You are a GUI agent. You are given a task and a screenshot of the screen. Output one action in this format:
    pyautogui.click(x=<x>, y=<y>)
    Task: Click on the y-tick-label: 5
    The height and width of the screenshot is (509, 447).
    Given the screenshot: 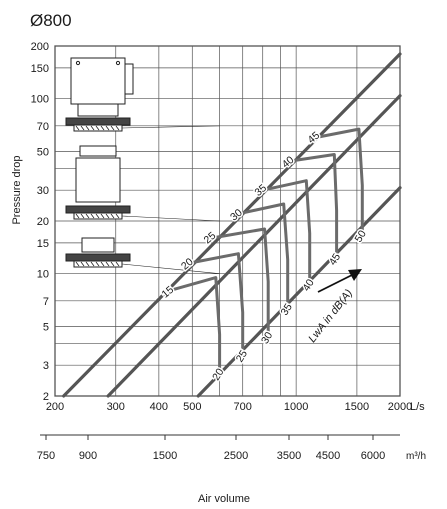 What is the action you would take?
    pyautogui.click(x=46, y=327)
    